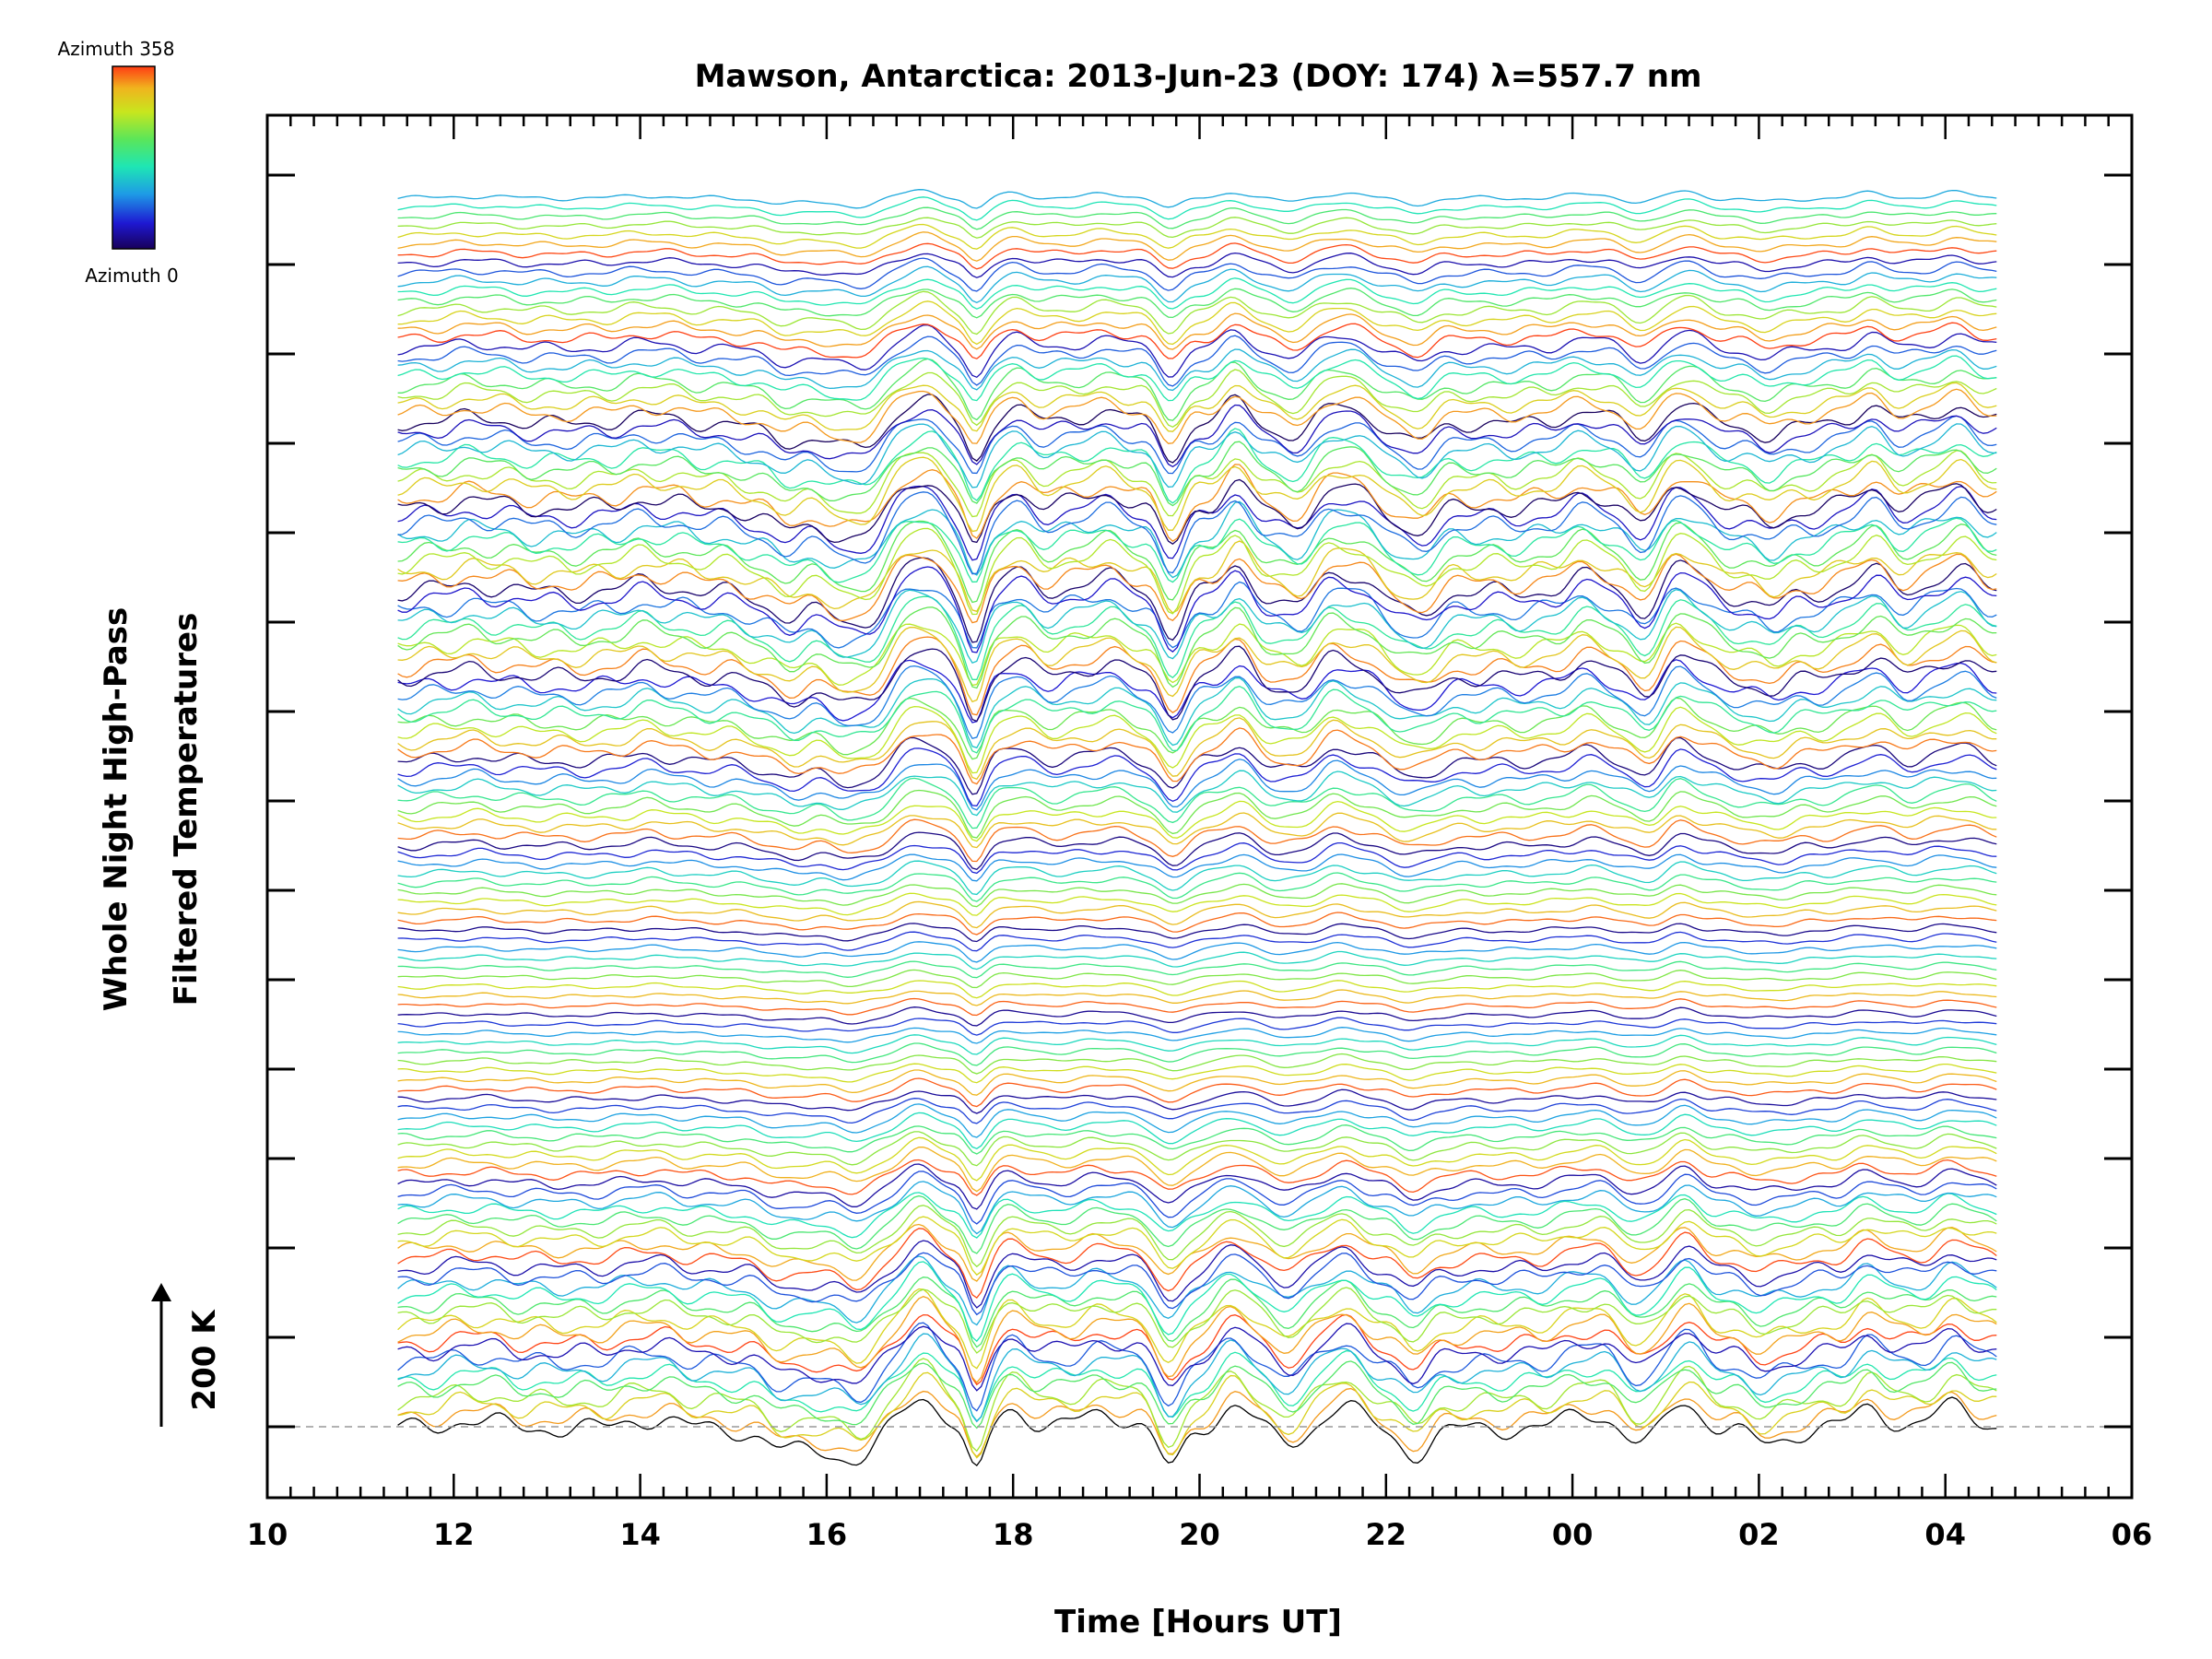 Image resolution: width=2212 pixels, height=1659 pixels. I want to click on x-tick-label: 02, so click(1759, 1534).